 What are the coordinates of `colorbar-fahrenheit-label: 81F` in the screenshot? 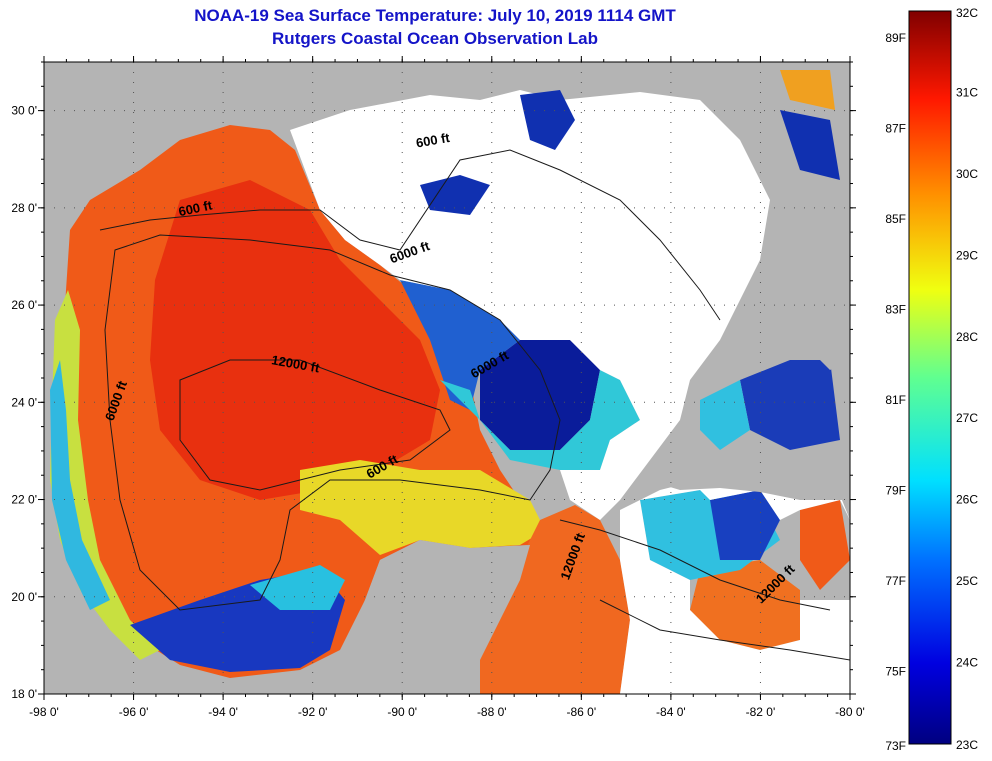 It's located at (895, 400).